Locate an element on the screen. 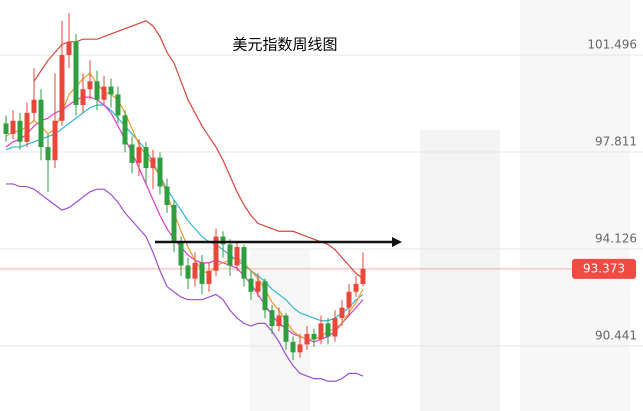  last-price-tag is located at coordinates (604, 268).